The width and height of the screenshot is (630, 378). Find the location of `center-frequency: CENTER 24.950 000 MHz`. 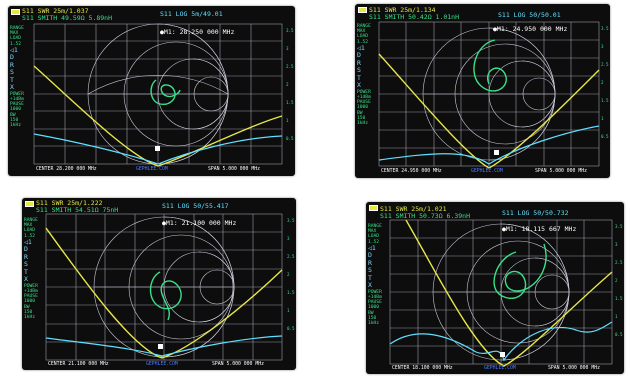

center-frequency: CENTER 24.950 000 MHz is located at coordinates (411, 171).